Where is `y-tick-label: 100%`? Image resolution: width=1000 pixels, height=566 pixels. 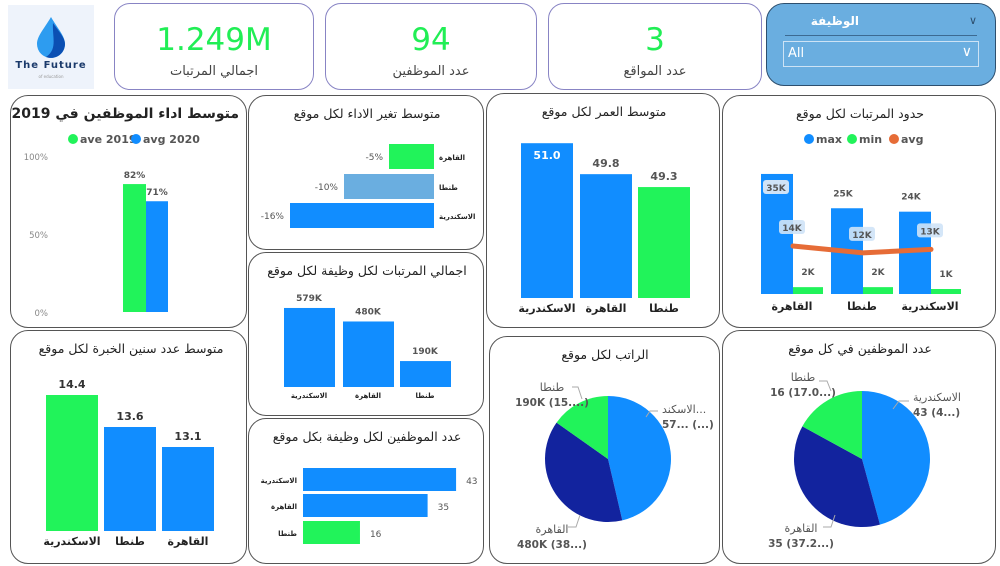
y-tick-label: 100% is located at coordinates (36, 158).